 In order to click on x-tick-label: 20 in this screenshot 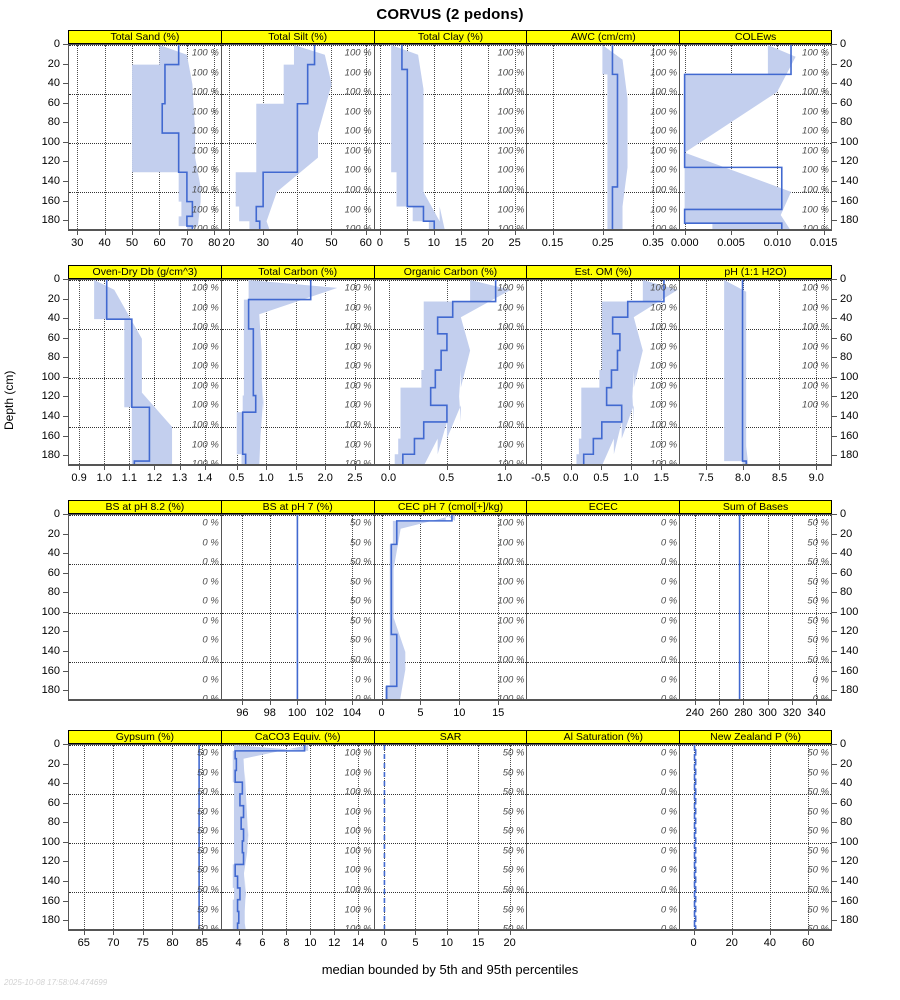, I will do `click(228, 243)`.